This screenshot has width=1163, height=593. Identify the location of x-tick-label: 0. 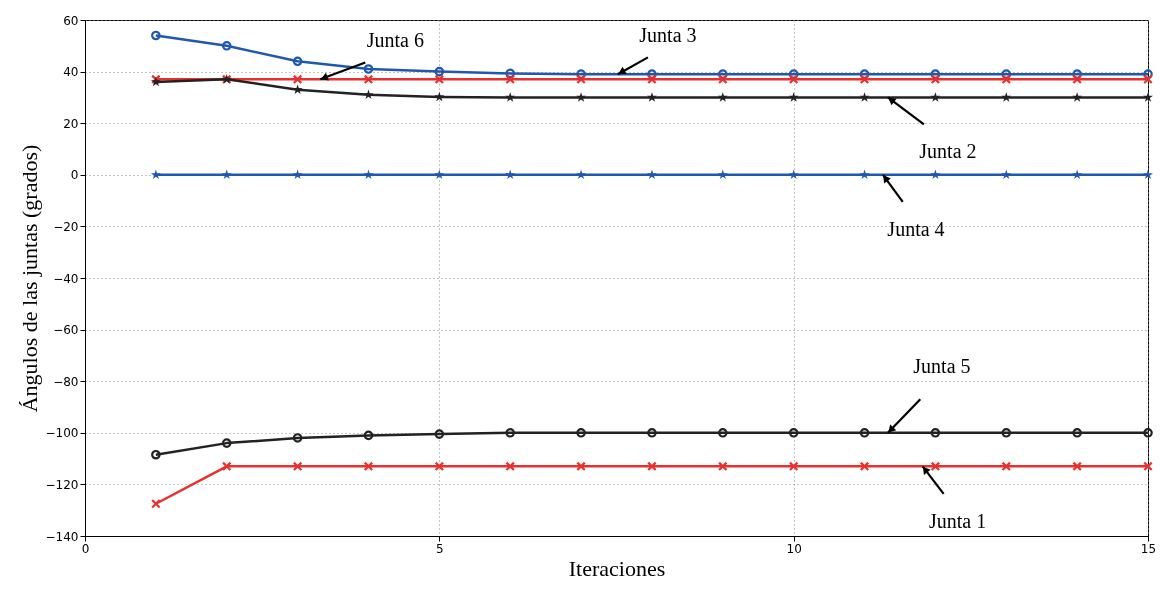
(85, 548).